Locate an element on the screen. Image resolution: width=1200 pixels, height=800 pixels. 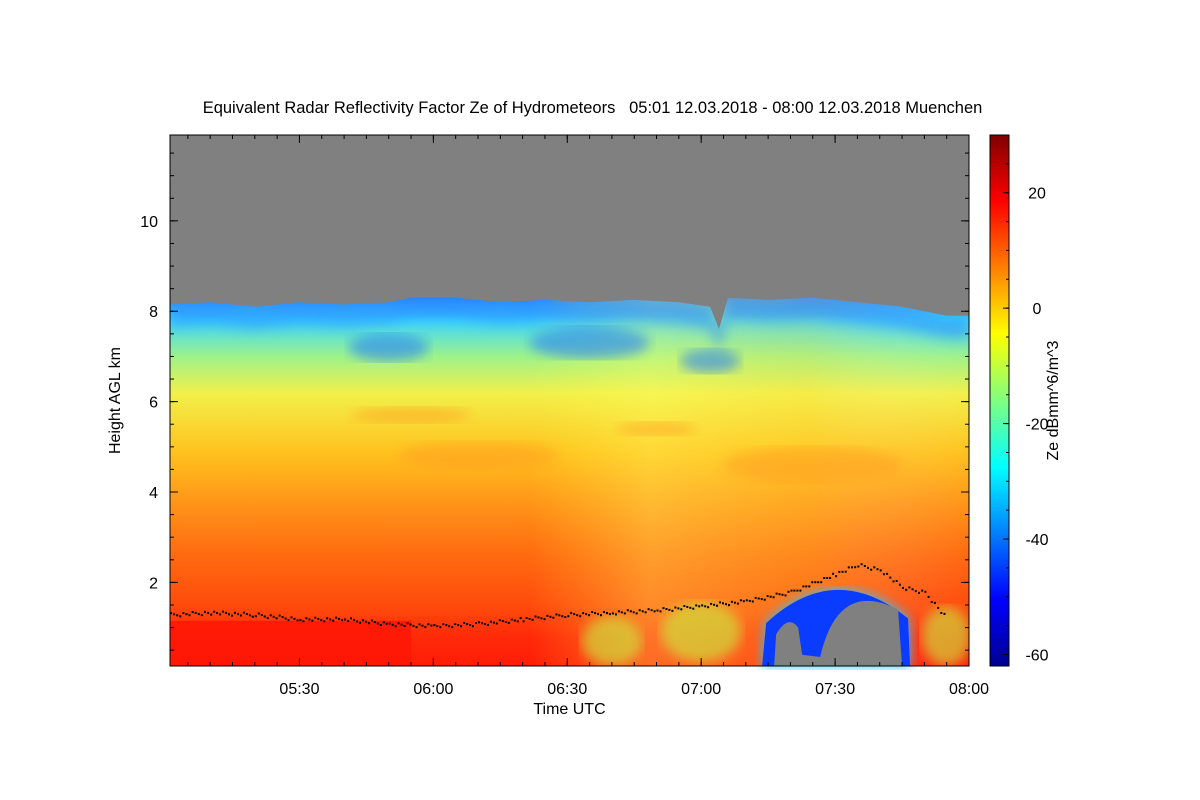
y-tick-label: 4 is located at coordinates (153, 493).